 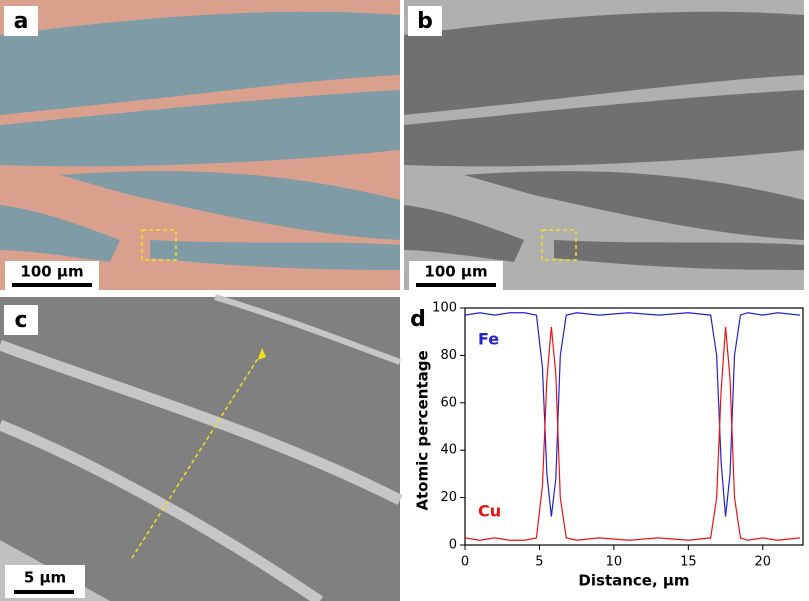 I want to click on x-tick-label: 10, so click(x=614, y=562).